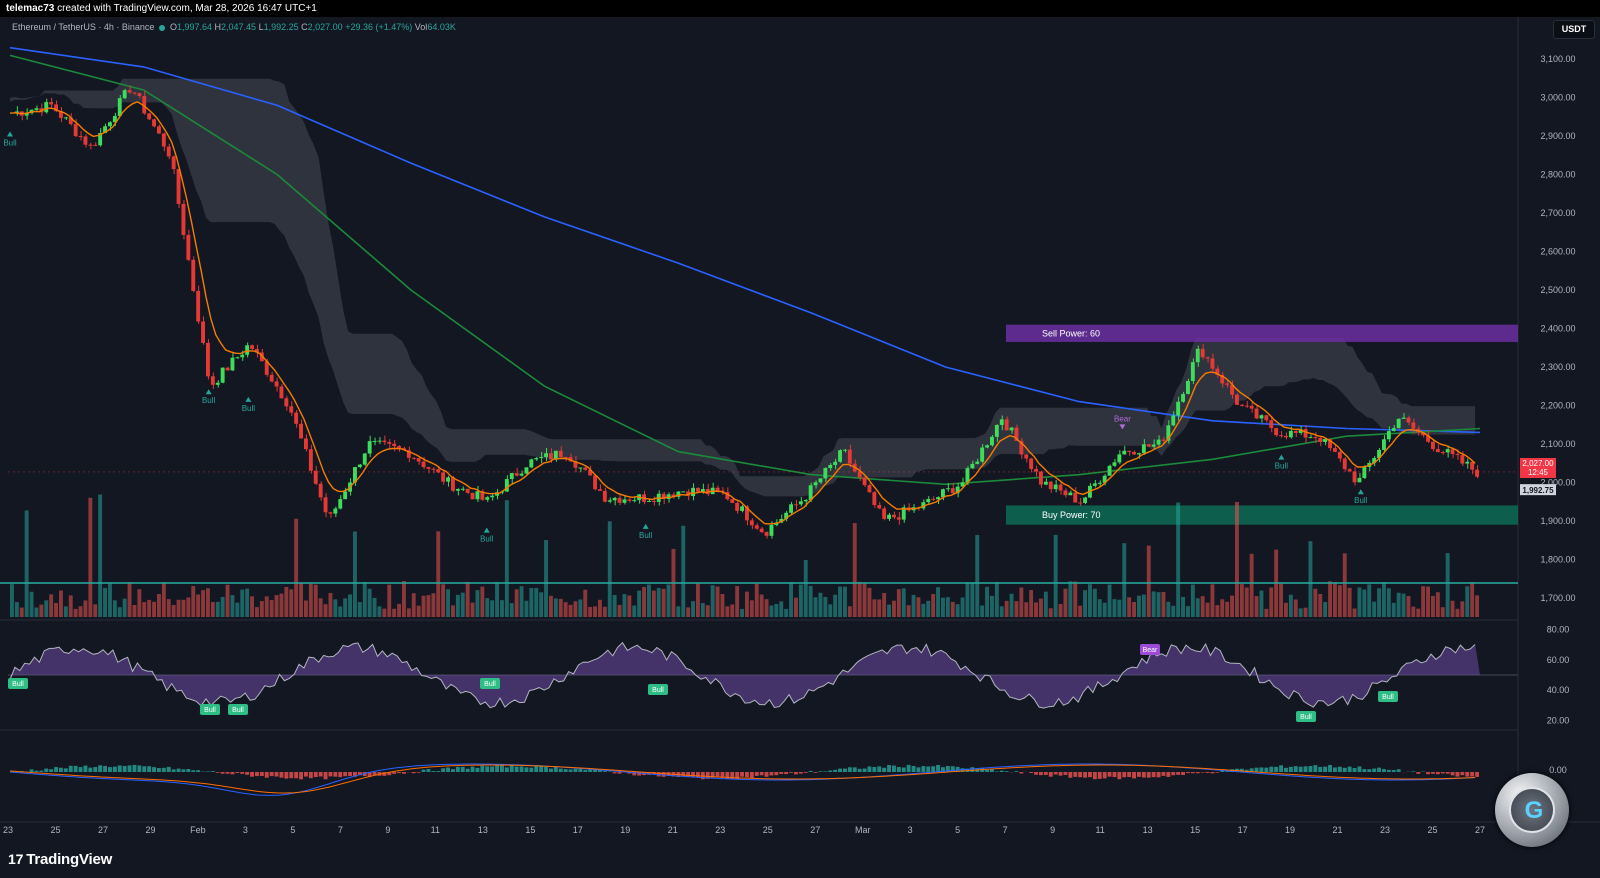 The height and width of the screenshot is (878, 1600). Describe the element at coordinates (1557, 213) in the screenshot. I see `y-tick-label: 2,700.00` at that location.